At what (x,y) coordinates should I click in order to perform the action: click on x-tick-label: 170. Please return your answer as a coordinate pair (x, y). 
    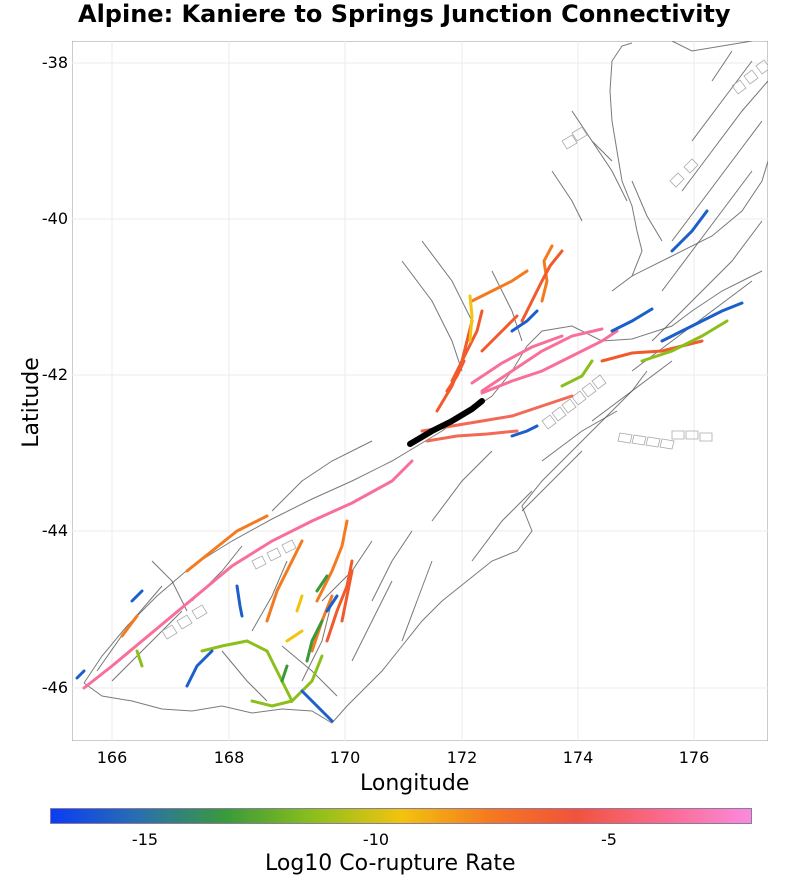
    Looking at the image, I should click on (345, 757).